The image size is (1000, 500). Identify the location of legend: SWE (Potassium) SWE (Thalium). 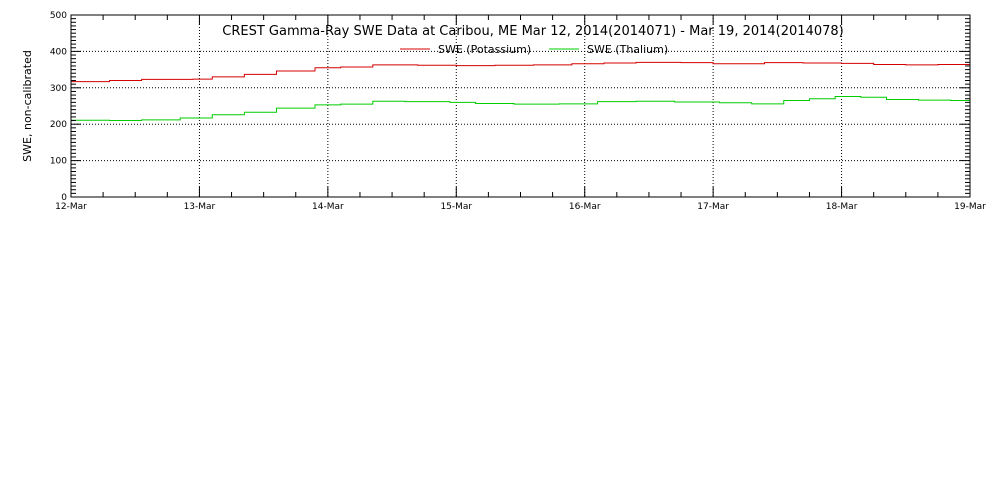
(534, 49).